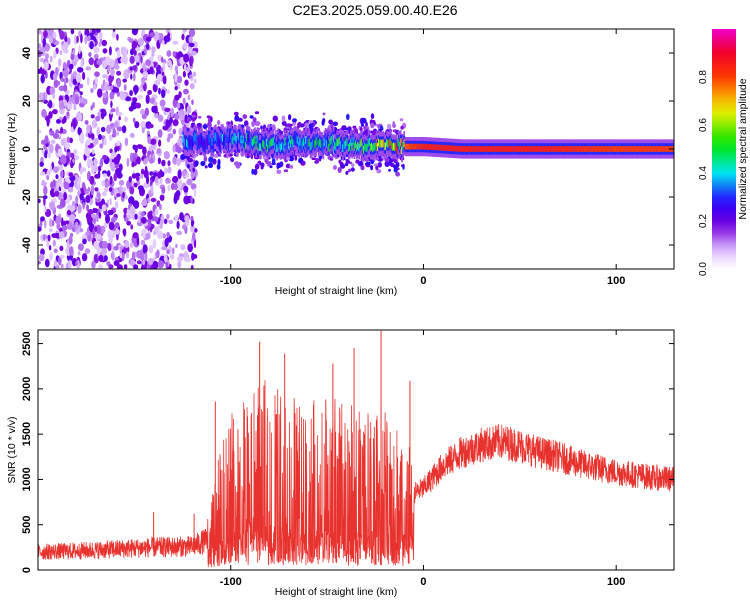 The image size is (750, 600). I want to click on snr-x-tick-label: 0, so click(423, 582).